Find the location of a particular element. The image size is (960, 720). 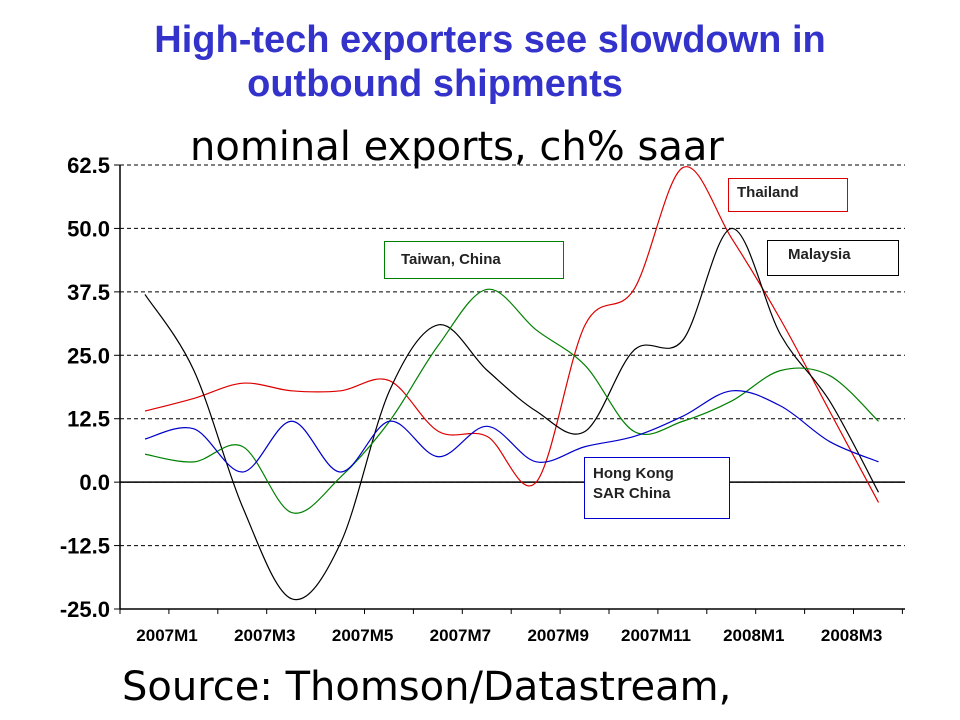

source-note: Source: Thomson/Datastream, is located at coordinates (427, 687).